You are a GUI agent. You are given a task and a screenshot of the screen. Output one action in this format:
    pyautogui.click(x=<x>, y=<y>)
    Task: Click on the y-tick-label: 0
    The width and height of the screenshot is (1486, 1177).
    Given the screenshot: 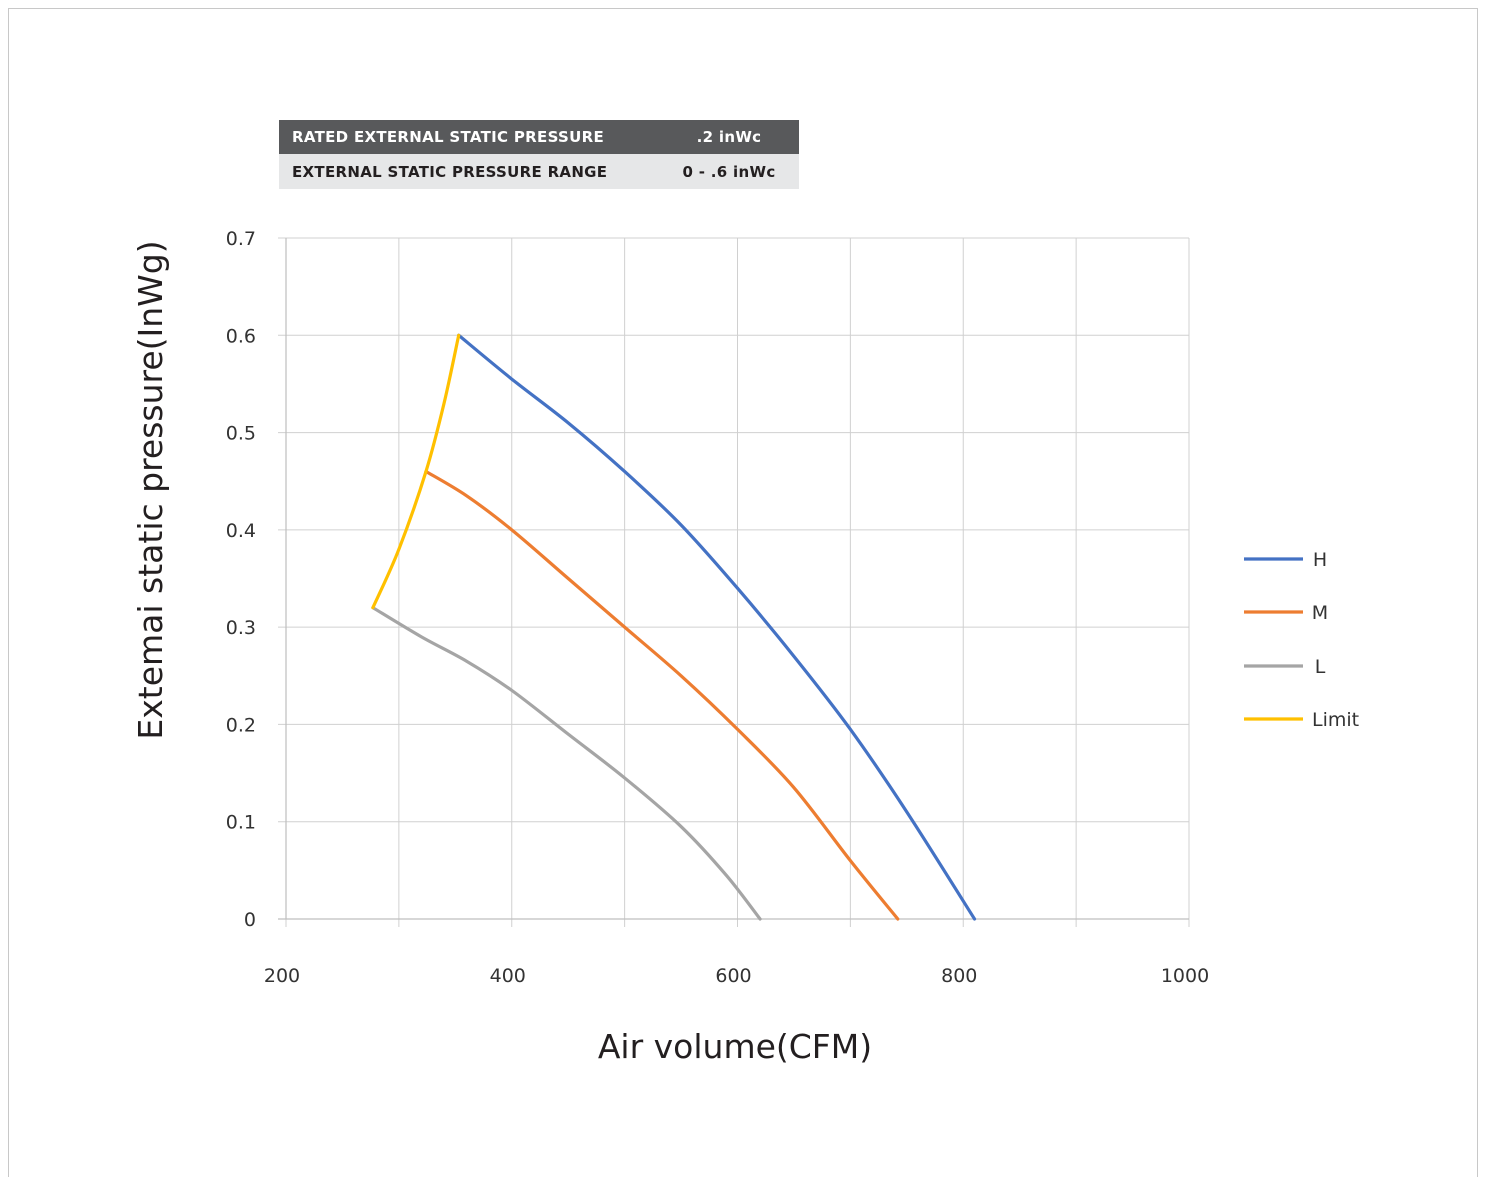 What is the action you would take?
    pyautogui.click(x=250, y=920)
    